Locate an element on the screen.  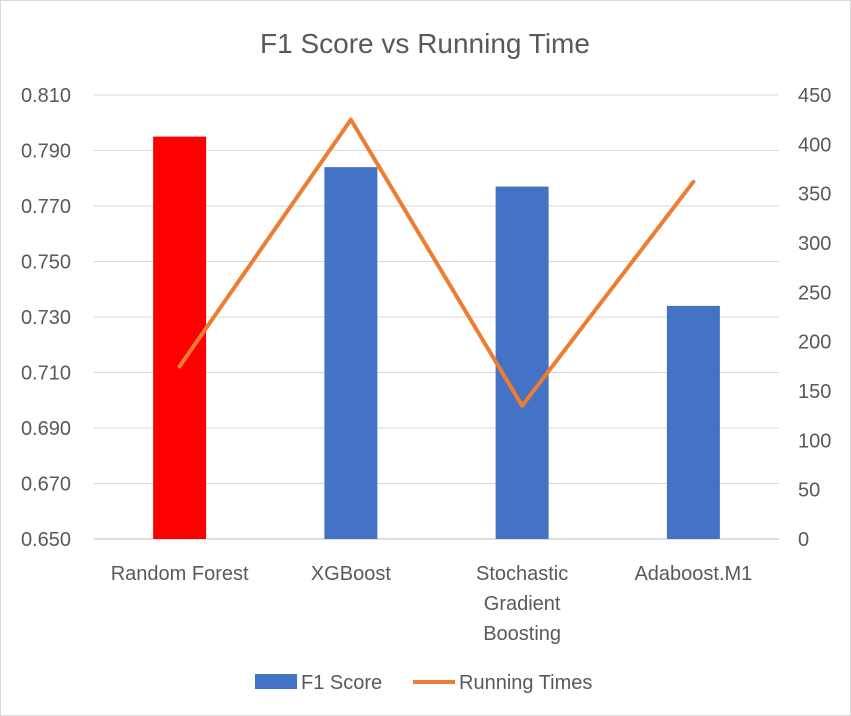
left-tick-label: 0.670 is located at coordinates (46, 485).